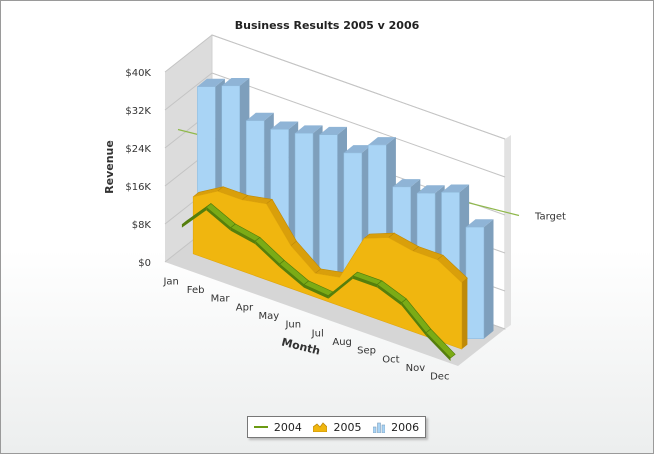 The height and width of the screenshot is (454, 654). What do you see at coordinates (144, 263) in the screenshot?
I see `y-tick-label: $0` at bounding box center [144, 263].